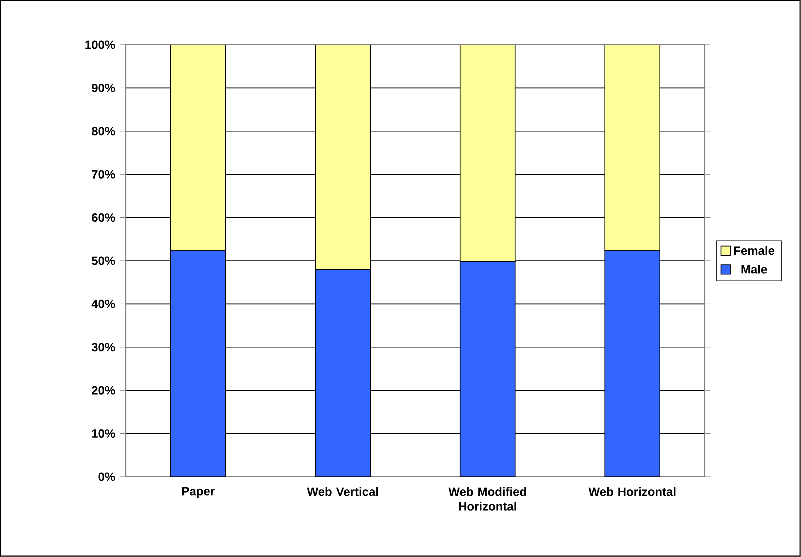  I want to click on y-tick-label: 70%, so click(104, 174).